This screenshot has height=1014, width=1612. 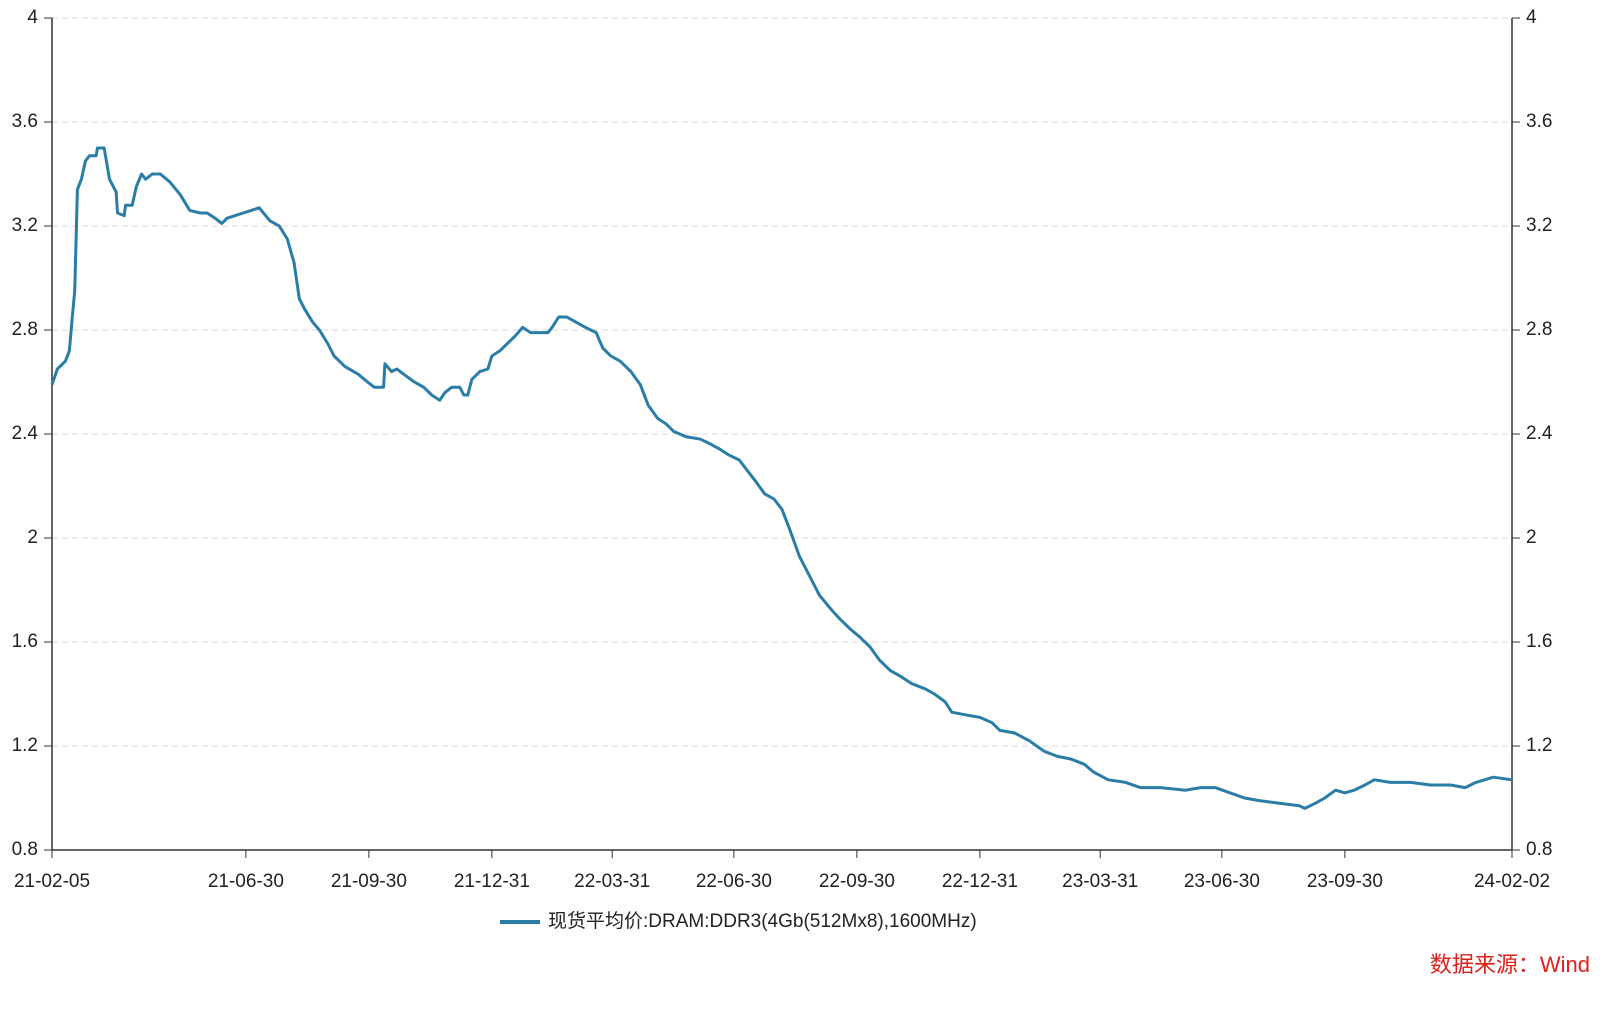 What do you see at coordinates (857, 881) in the screenshot?
I see `x-tick-label: 22-09-30` at bounding box center [857, 881].